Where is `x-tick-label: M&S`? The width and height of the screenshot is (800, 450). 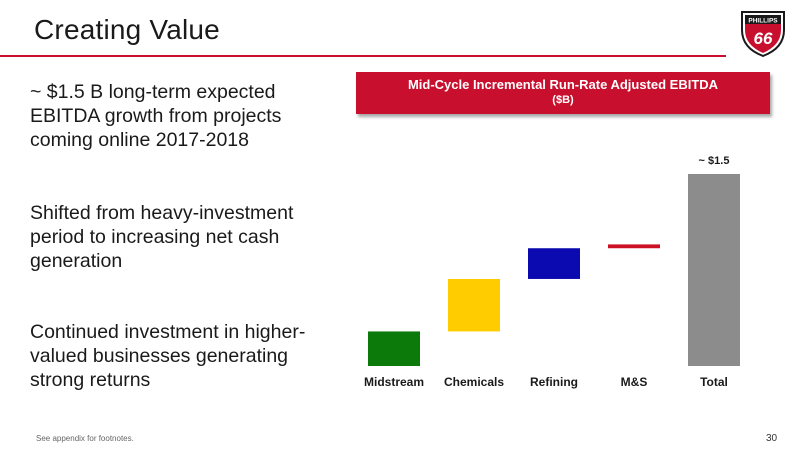
x-tick-label: M&S is located at coordinates (634, 382).